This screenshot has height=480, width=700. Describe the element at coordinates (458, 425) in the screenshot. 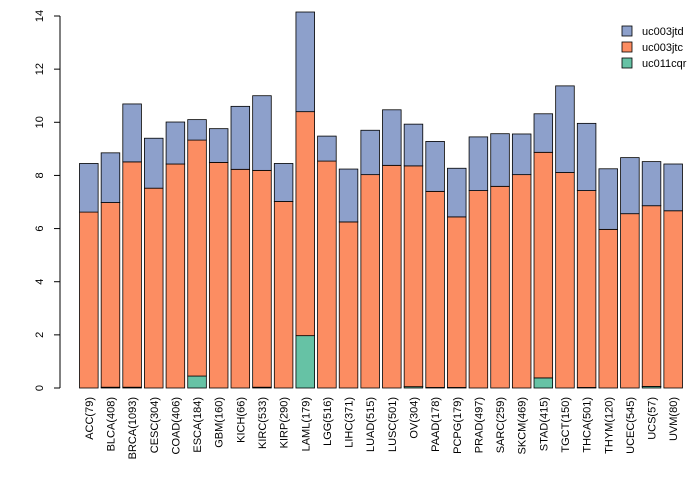

I see `x-tick-label: PCPG(179)` at that location.